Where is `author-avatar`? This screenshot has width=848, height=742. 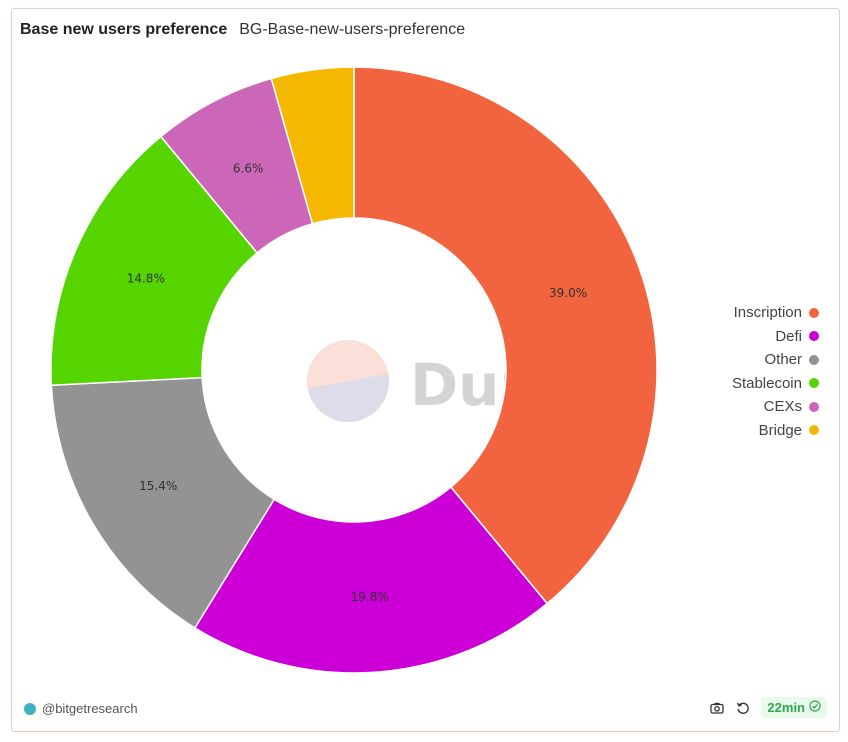
author-avatar is located at coordinates (30, 708).